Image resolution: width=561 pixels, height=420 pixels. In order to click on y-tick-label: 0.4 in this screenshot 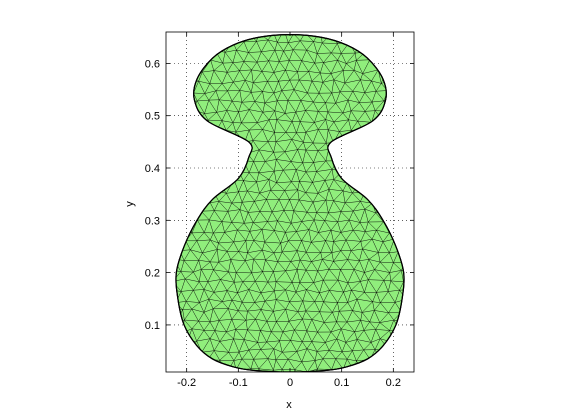, I will do `click(152, 169)`.